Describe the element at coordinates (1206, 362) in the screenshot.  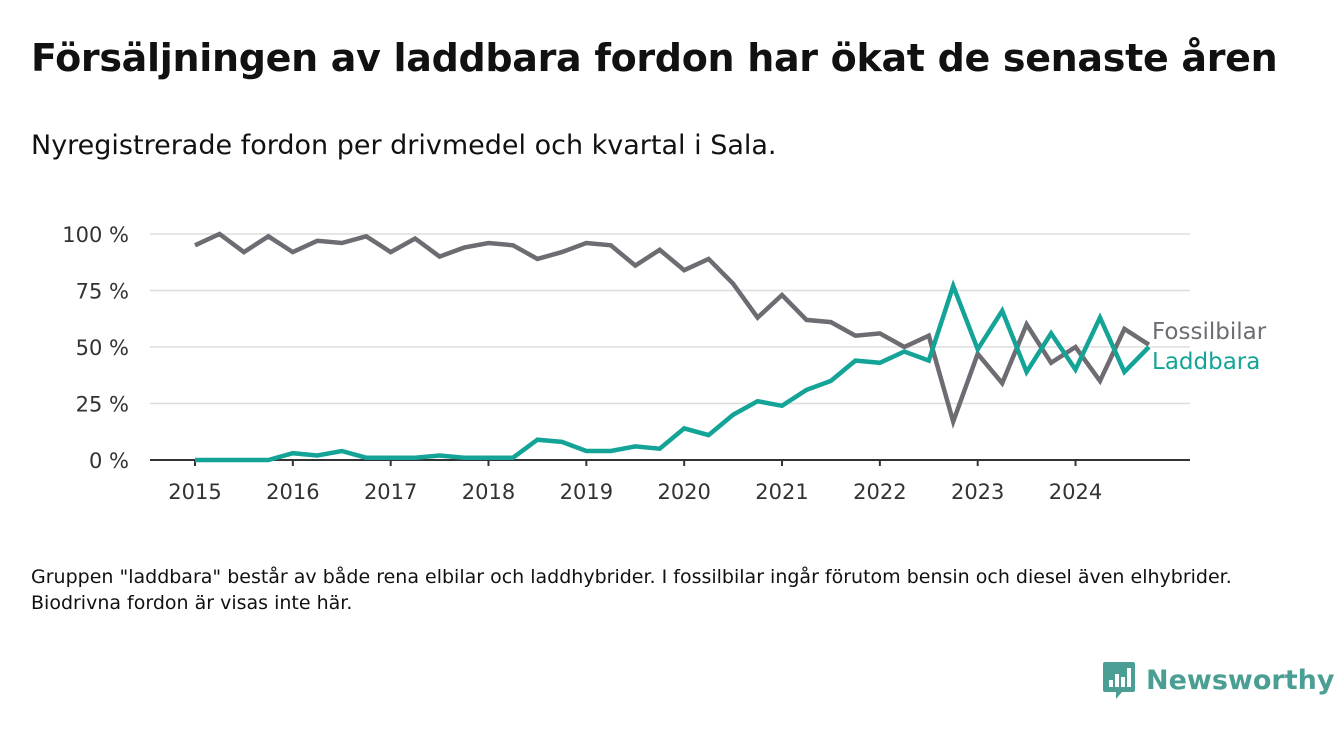
I see `series-label-laddbara: Laddbara` at that location.